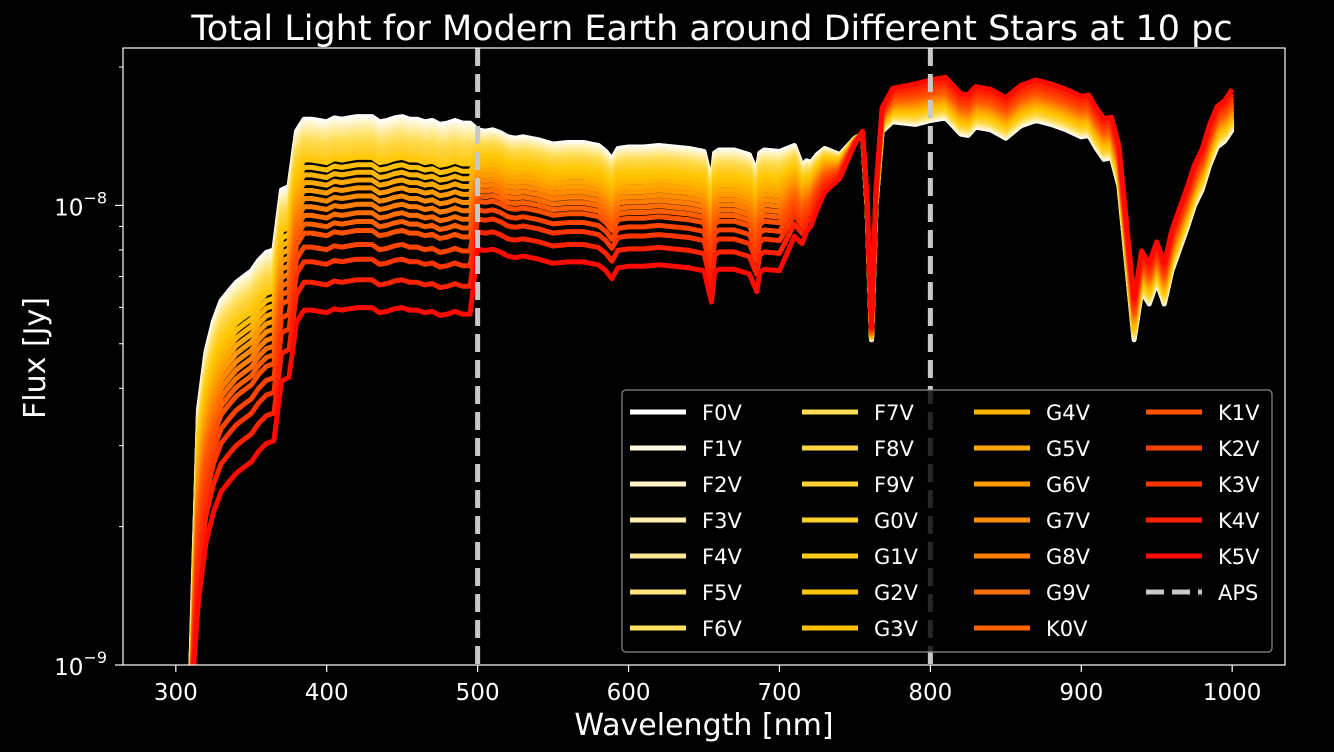 The width and height of the screenshot is (1334, 752). I want to click on legend-label-F7V: F7V, so click(894, 413).